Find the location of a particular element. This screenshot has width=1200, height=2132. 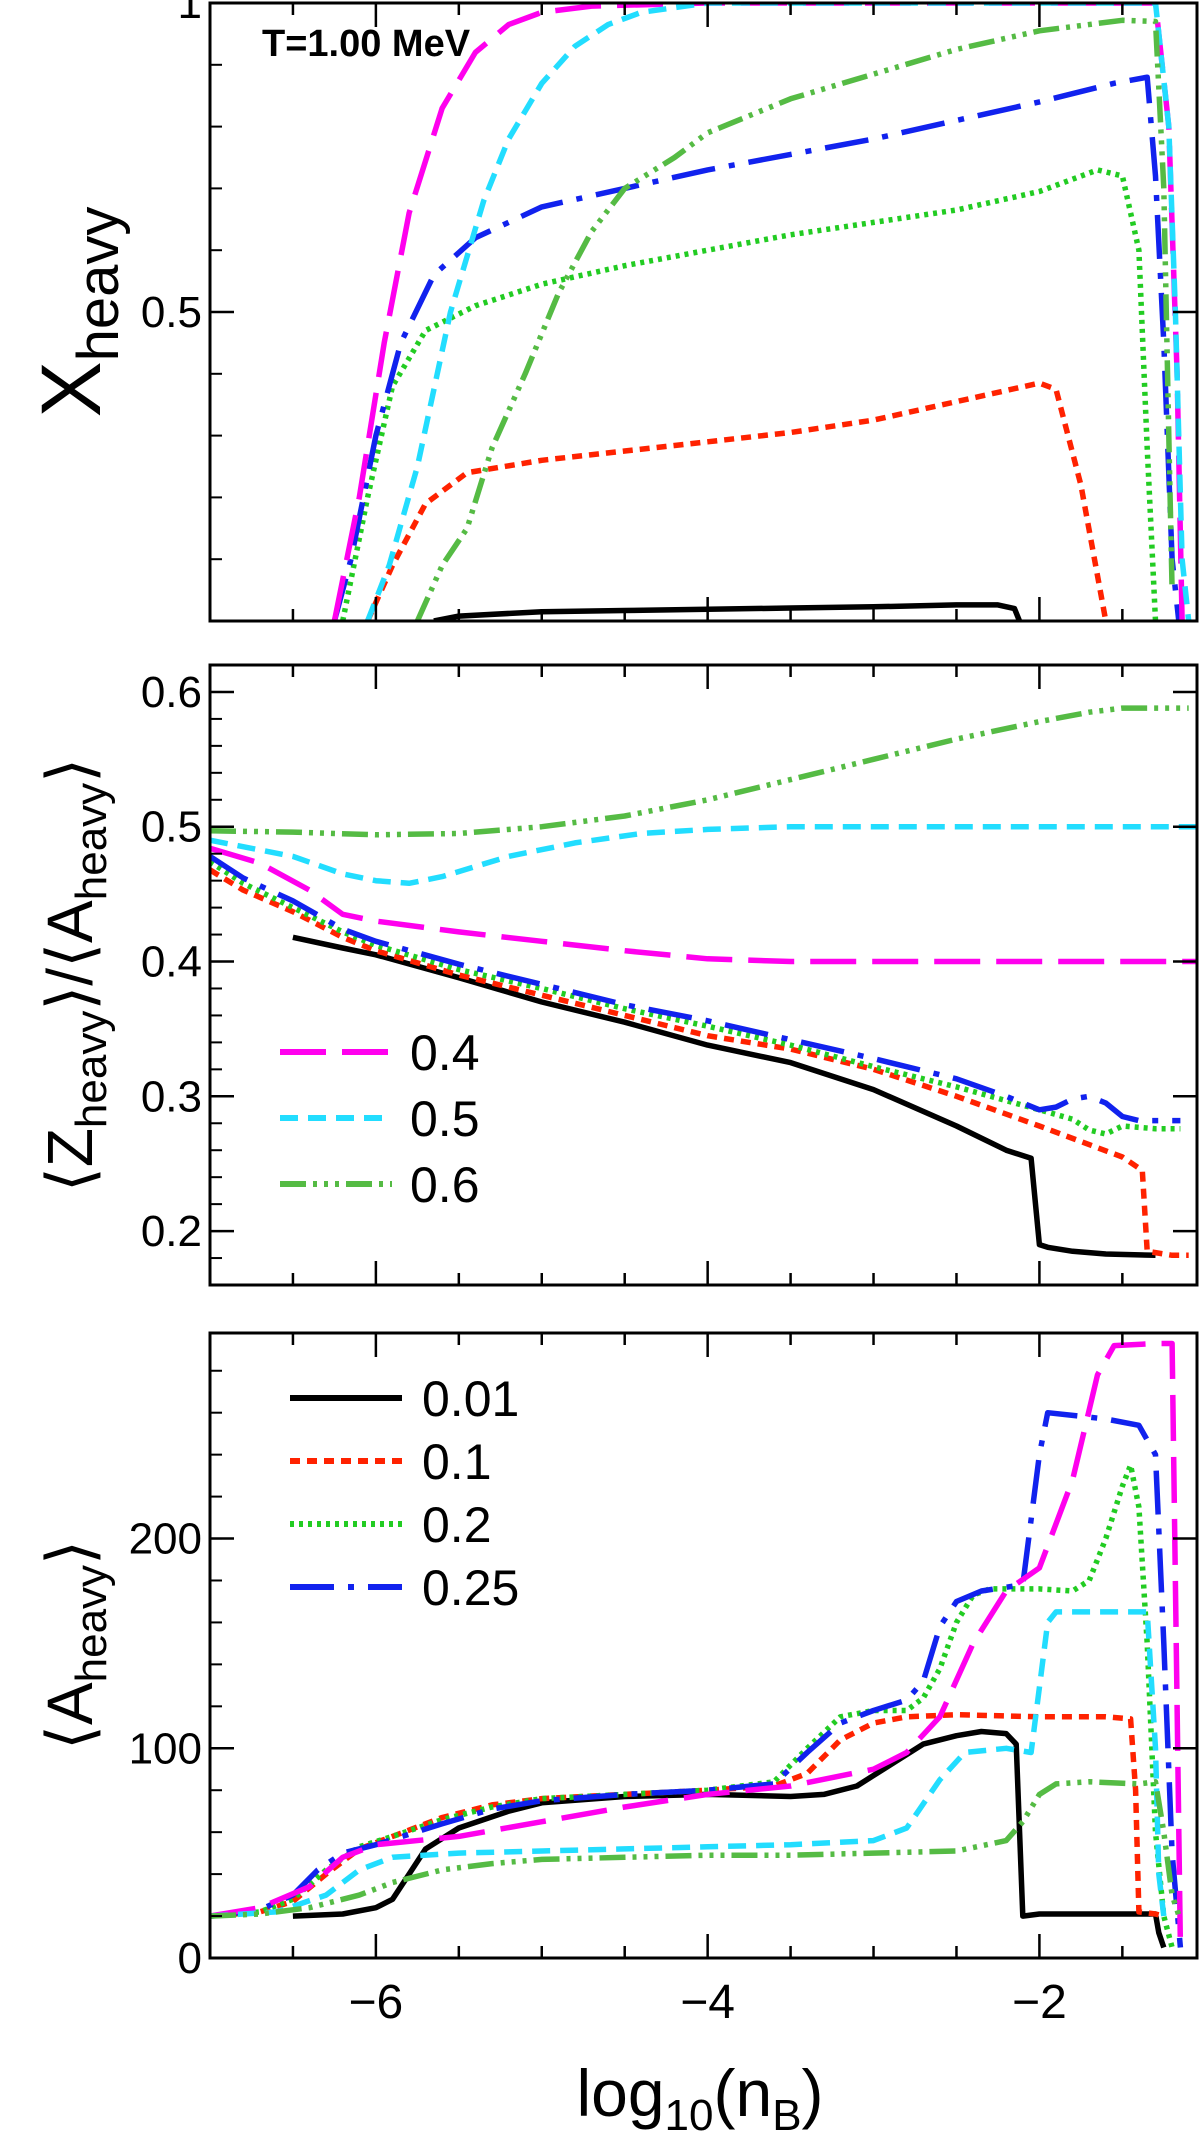

y-tick-label: 1 is located at coordinates (190, 14).